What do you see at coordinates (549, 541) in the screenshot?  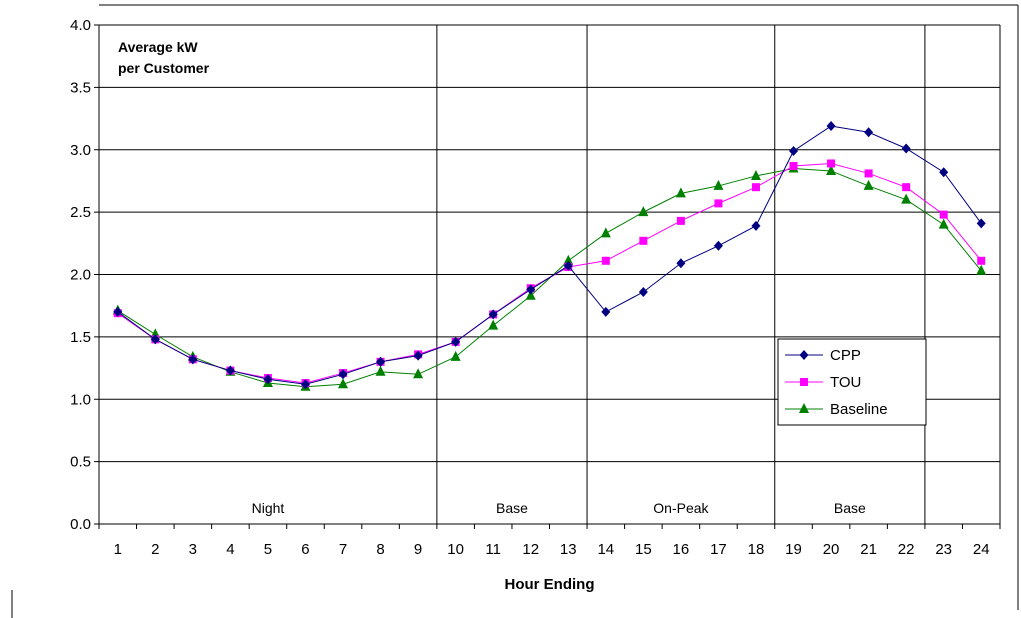 I see `x-axis-ticks: 1 2 3 4 5 6 7 8 9 10 11 12 13 14 15 16 17 18 19 20 21 22 23 24` at bounding box center [549, 541].